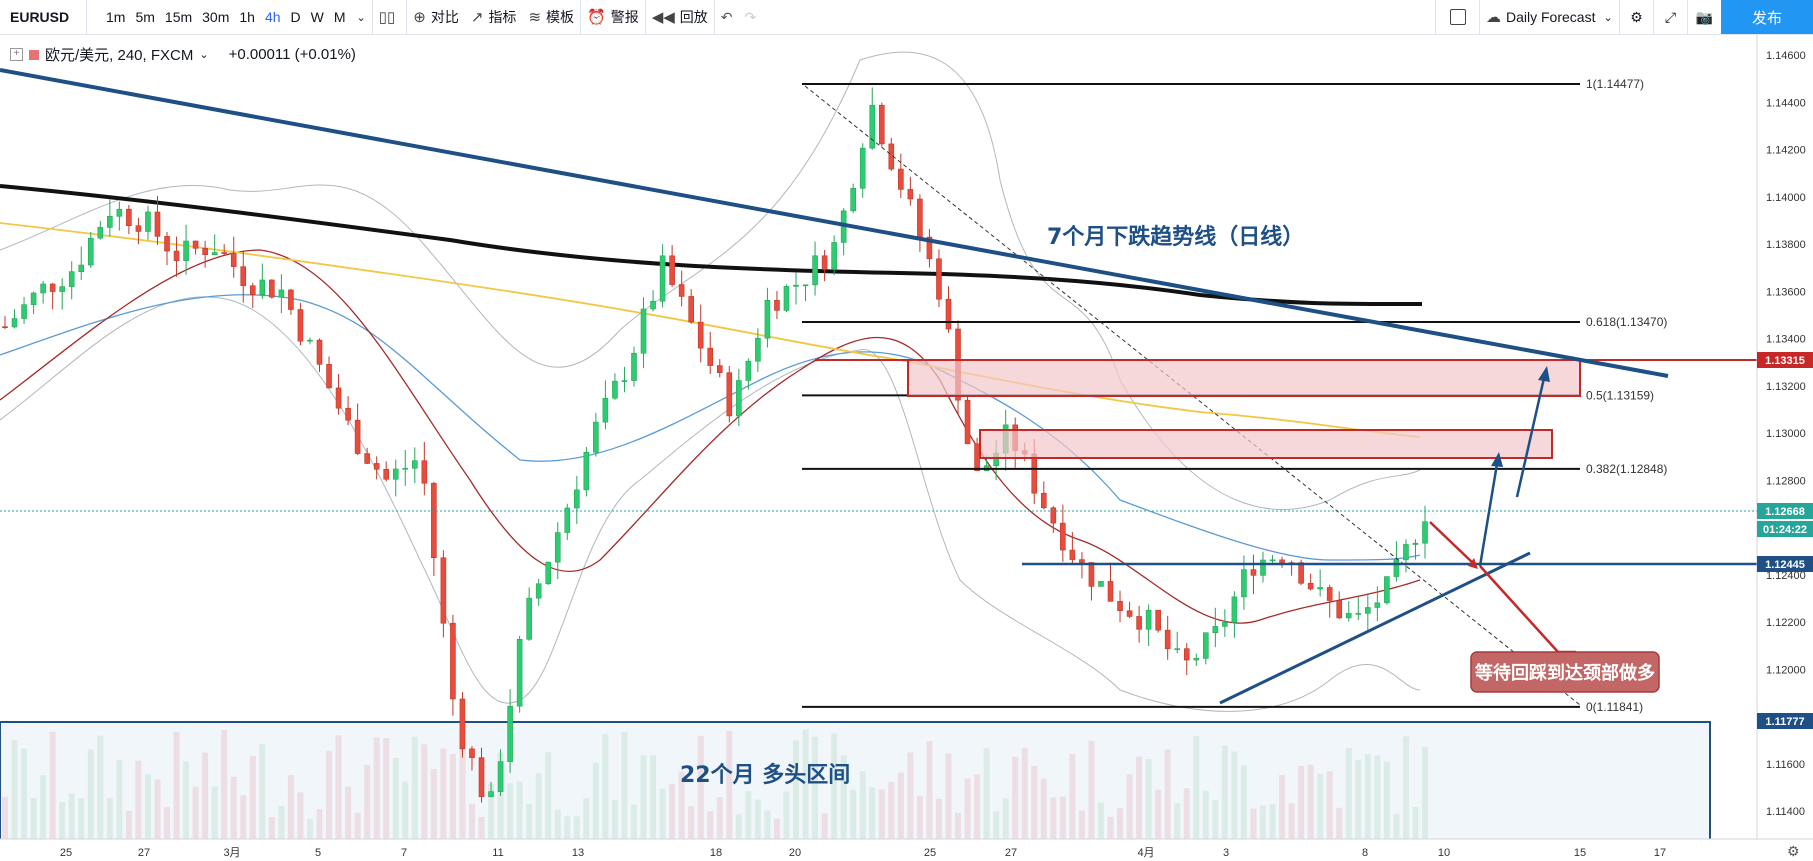  I want to click on interval-4h: 4h, so click(272, 17).